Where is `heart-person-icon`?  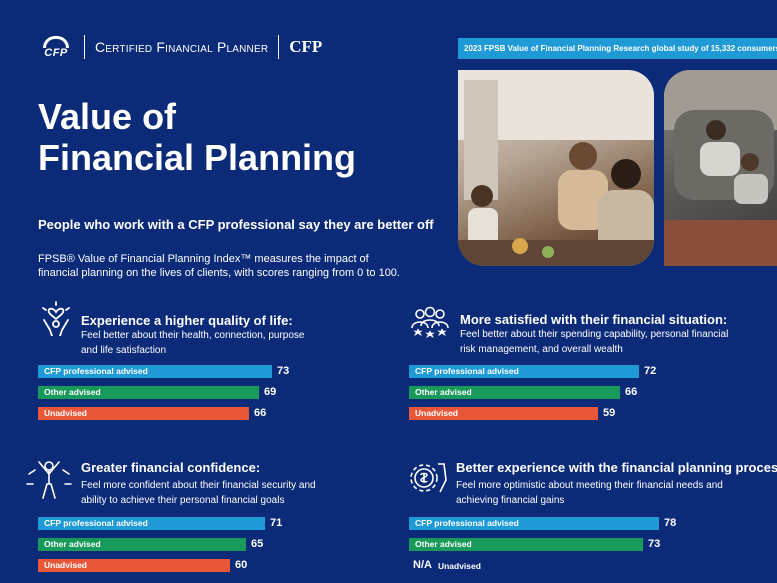
heart-person-icon is located at coordinates (56, 318).